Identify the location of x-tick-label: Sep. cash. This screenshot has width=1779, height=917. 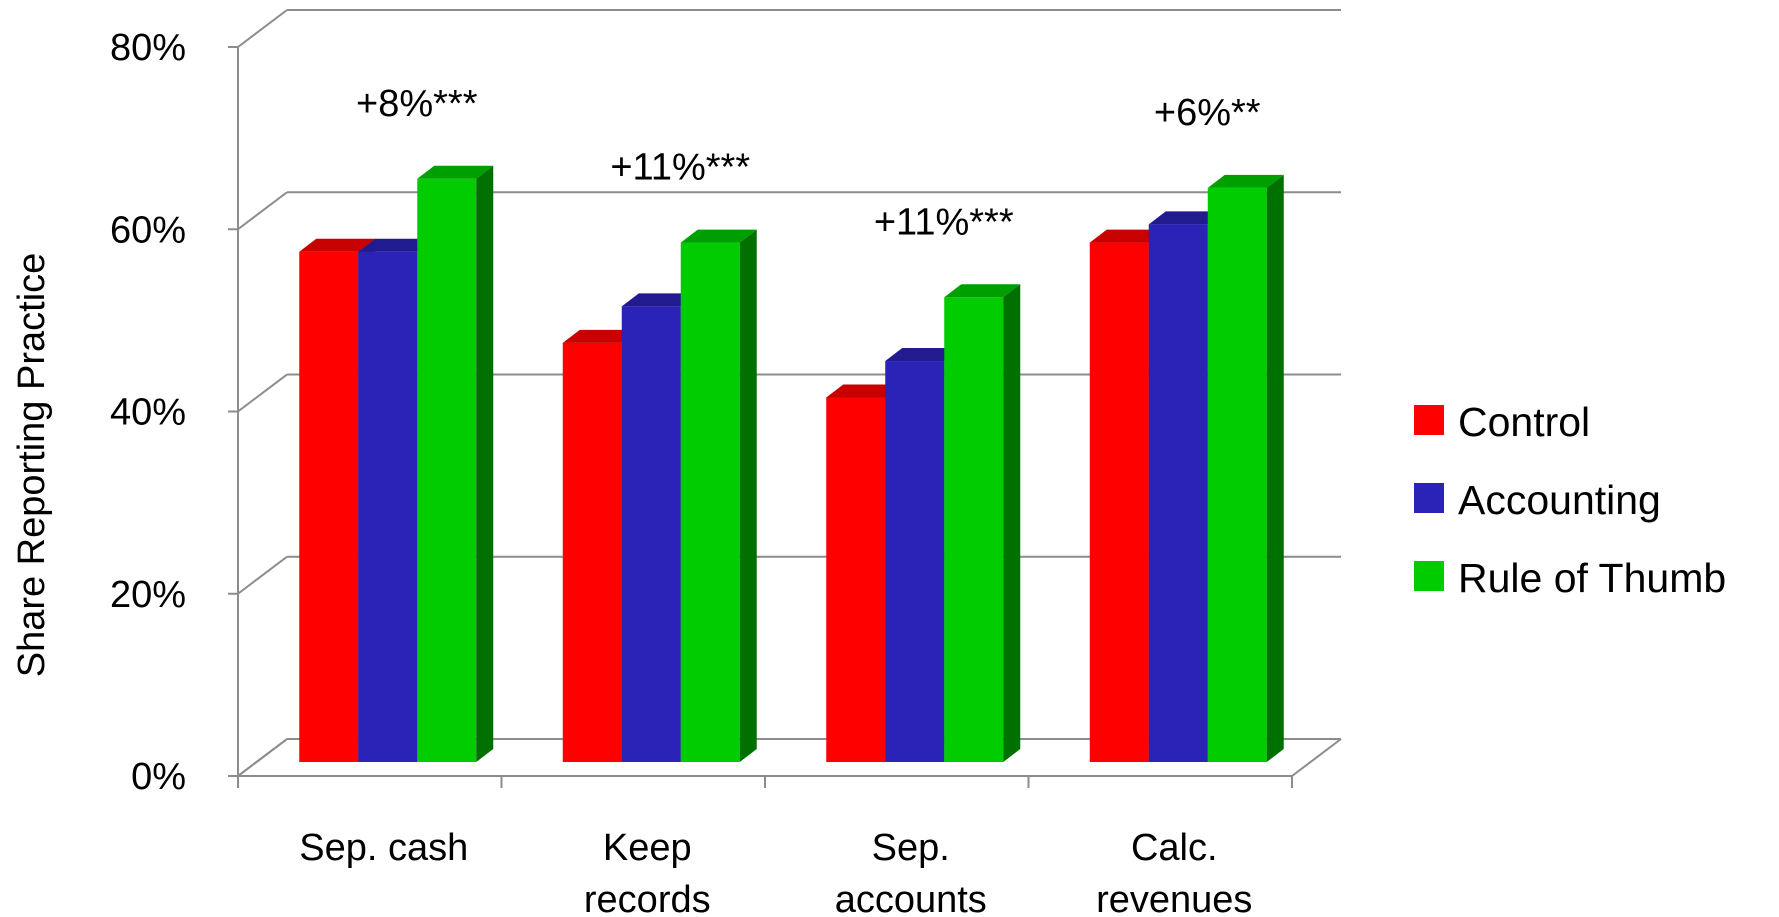
(383, 848).